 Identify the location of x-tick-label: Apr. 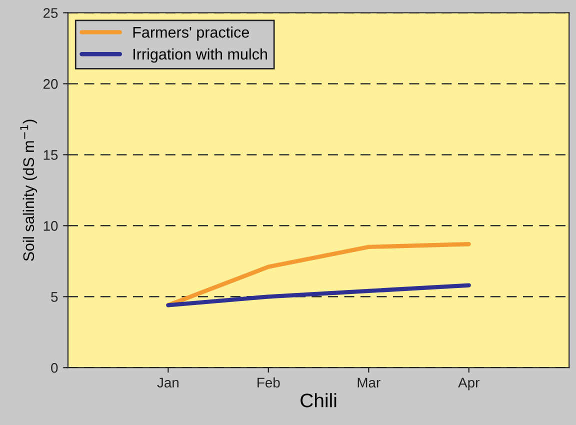
(469, 384).